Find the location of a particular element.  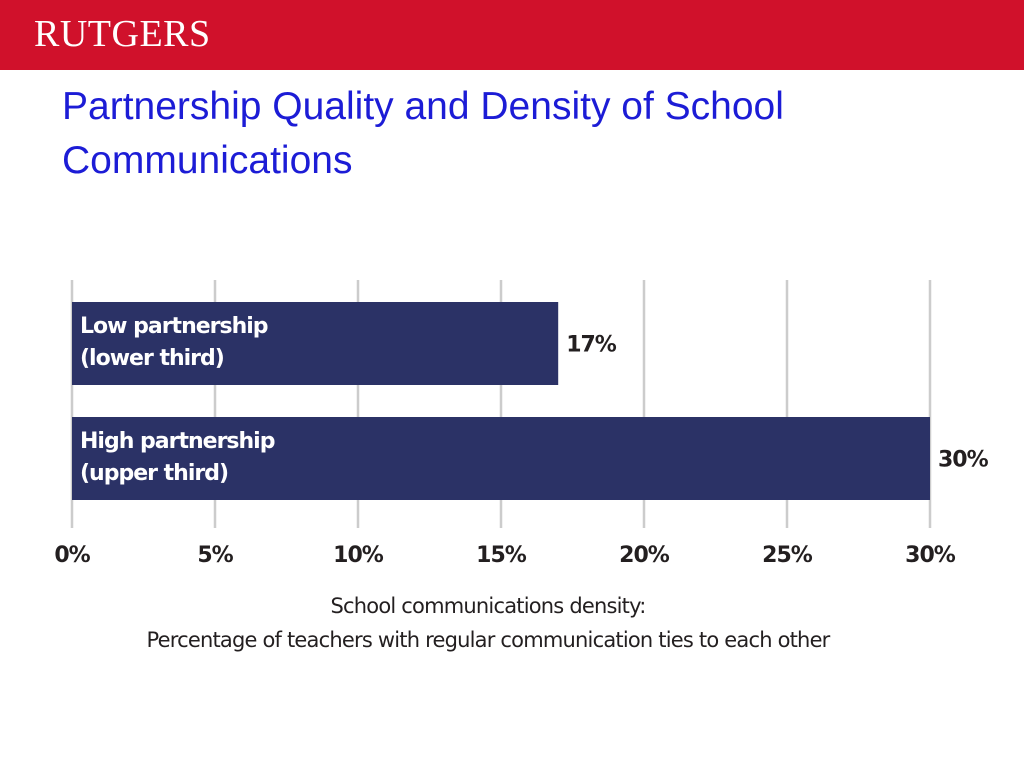

logo: RUTGERS is located at coordinates (122, 34).